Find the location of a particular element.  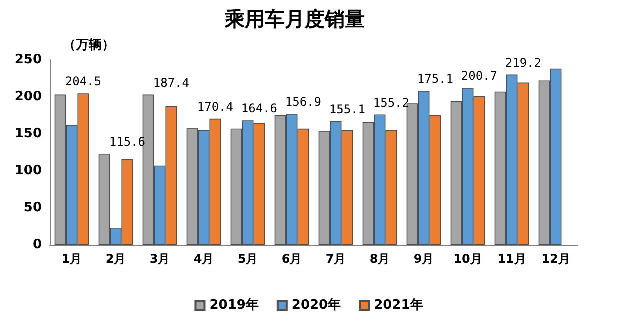

x-tick-label: 8月 is located at coordinates (380, 259).